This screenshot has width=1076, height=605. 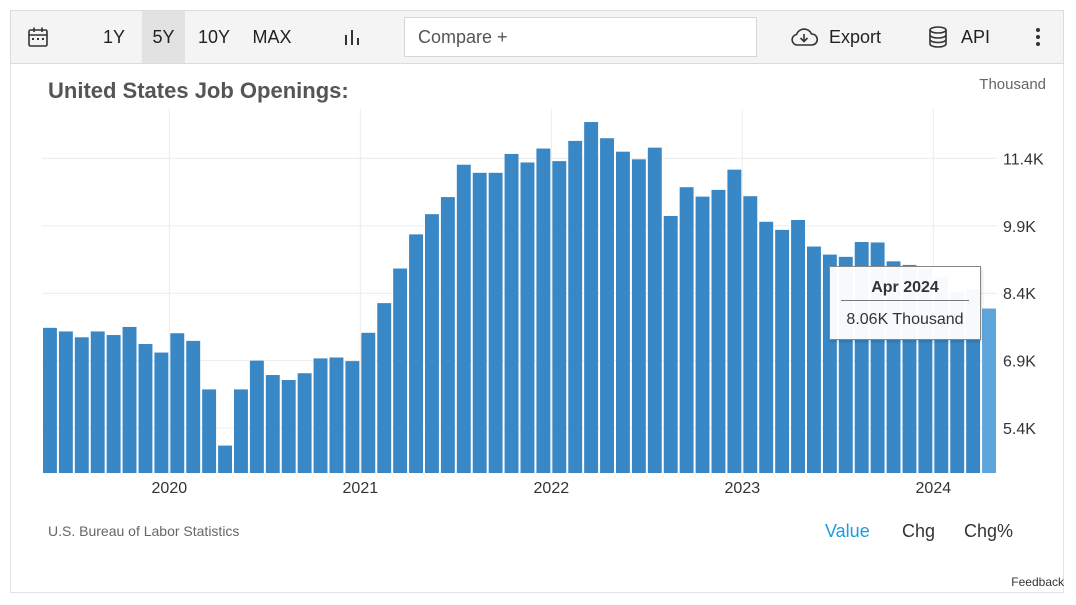 I want to click on x-tick-label: 2024, so click(x=934, y=488).